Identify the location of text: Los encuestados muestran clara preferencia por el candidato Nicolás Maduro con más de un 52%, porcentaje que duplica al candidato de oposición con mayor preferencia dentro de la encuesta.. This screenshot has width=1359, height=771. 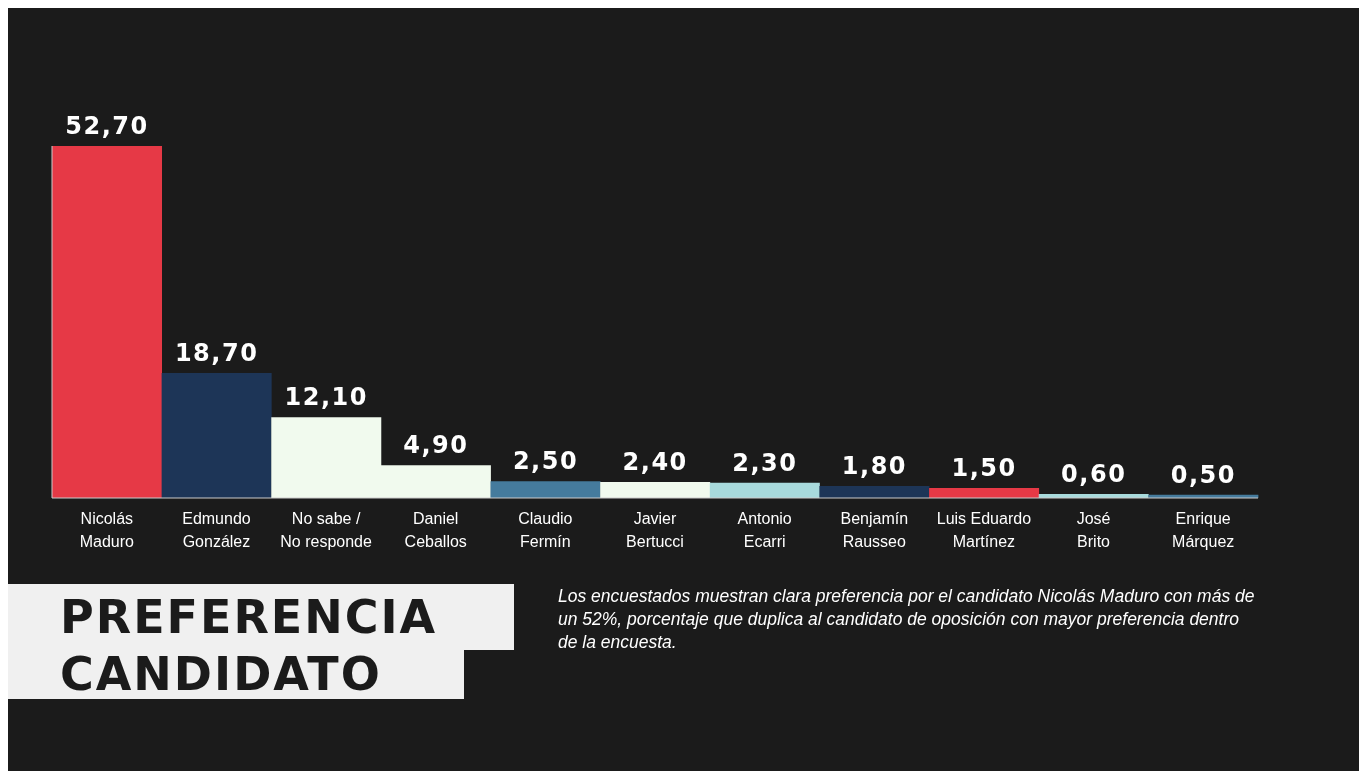
(907, 619).